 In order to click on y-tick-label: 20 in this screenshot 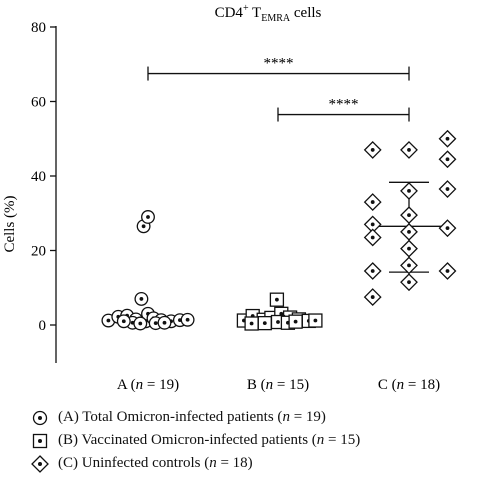, I will do `click(38, 252)`.